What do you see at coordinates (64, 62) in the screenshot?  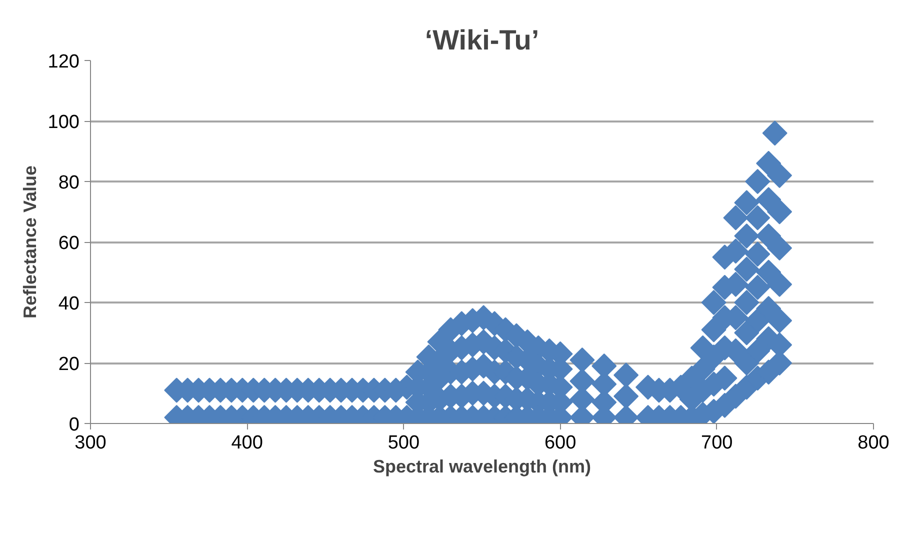 I see `y-tick-label: 120` at bounding box center [64, 62].